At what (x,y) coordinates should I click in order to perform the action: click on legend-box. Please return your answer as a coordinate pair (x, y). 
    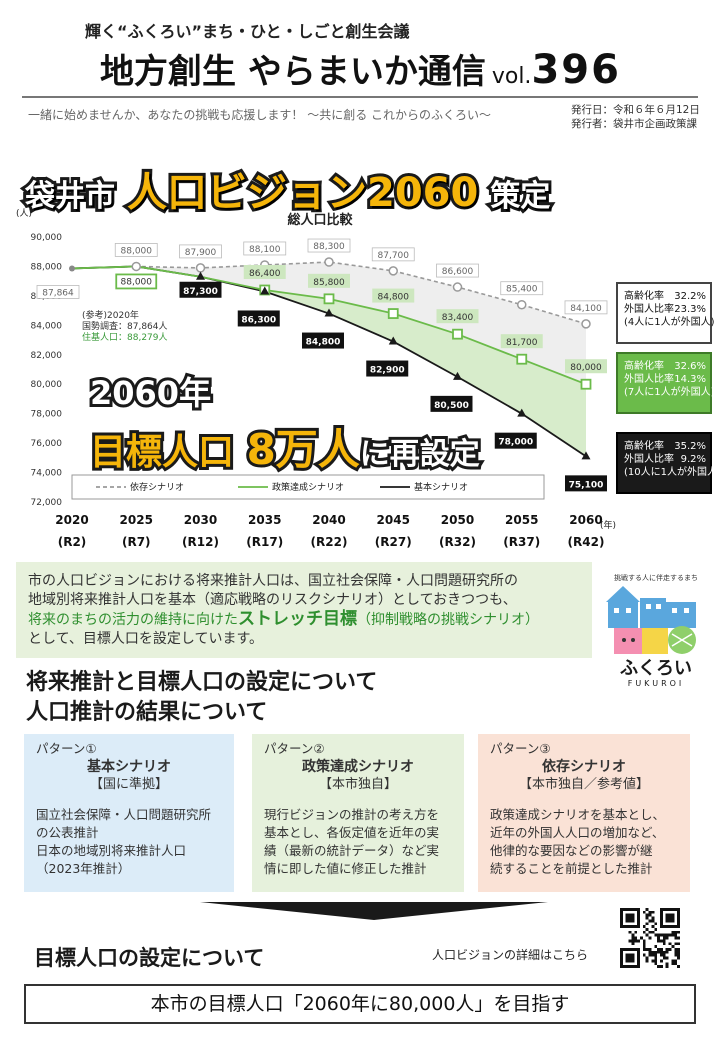
    Looking at the image, I should click on (308, 487).